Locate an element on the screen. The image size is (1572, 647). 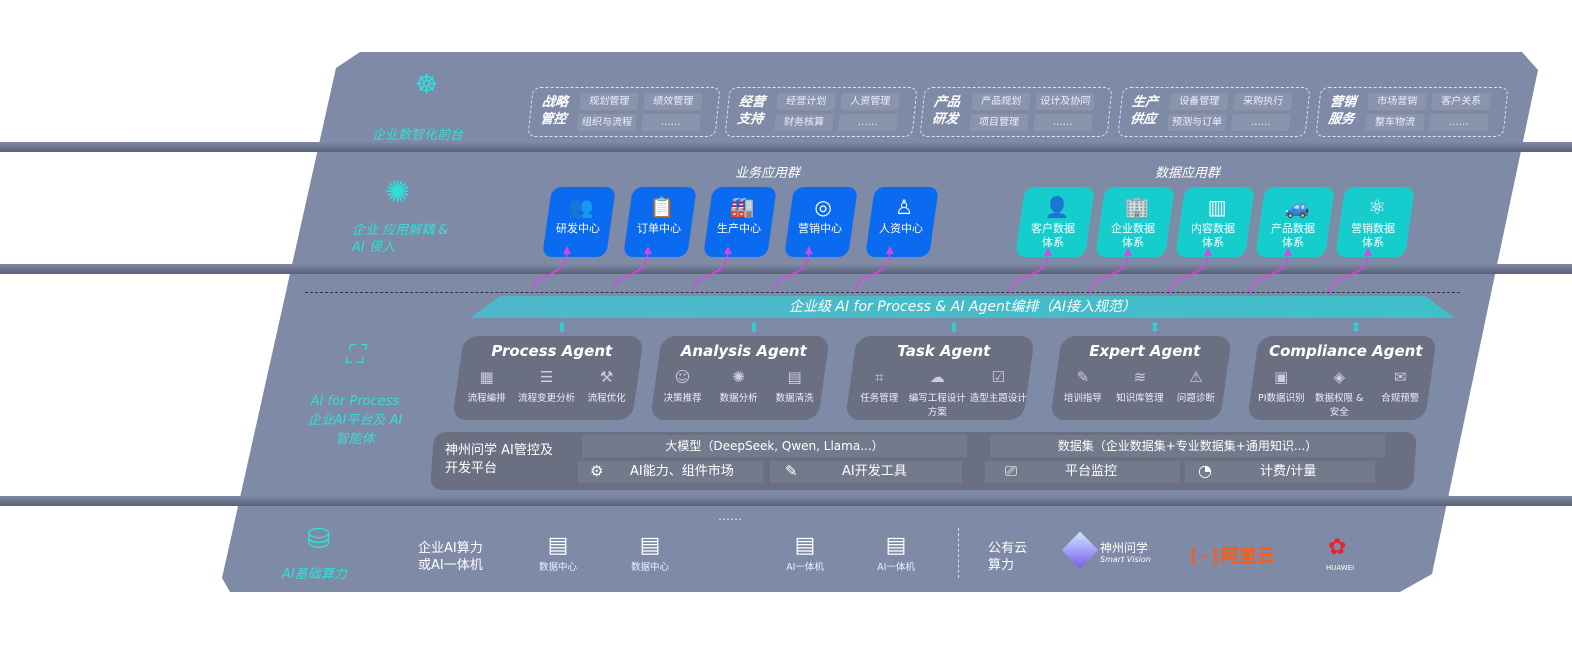
agent-card: Compliance Agent ▣ PI数据识别 ◈ 数据权限 & 安全 ✉ 合规预警 is located at coordinates (1342, 378).